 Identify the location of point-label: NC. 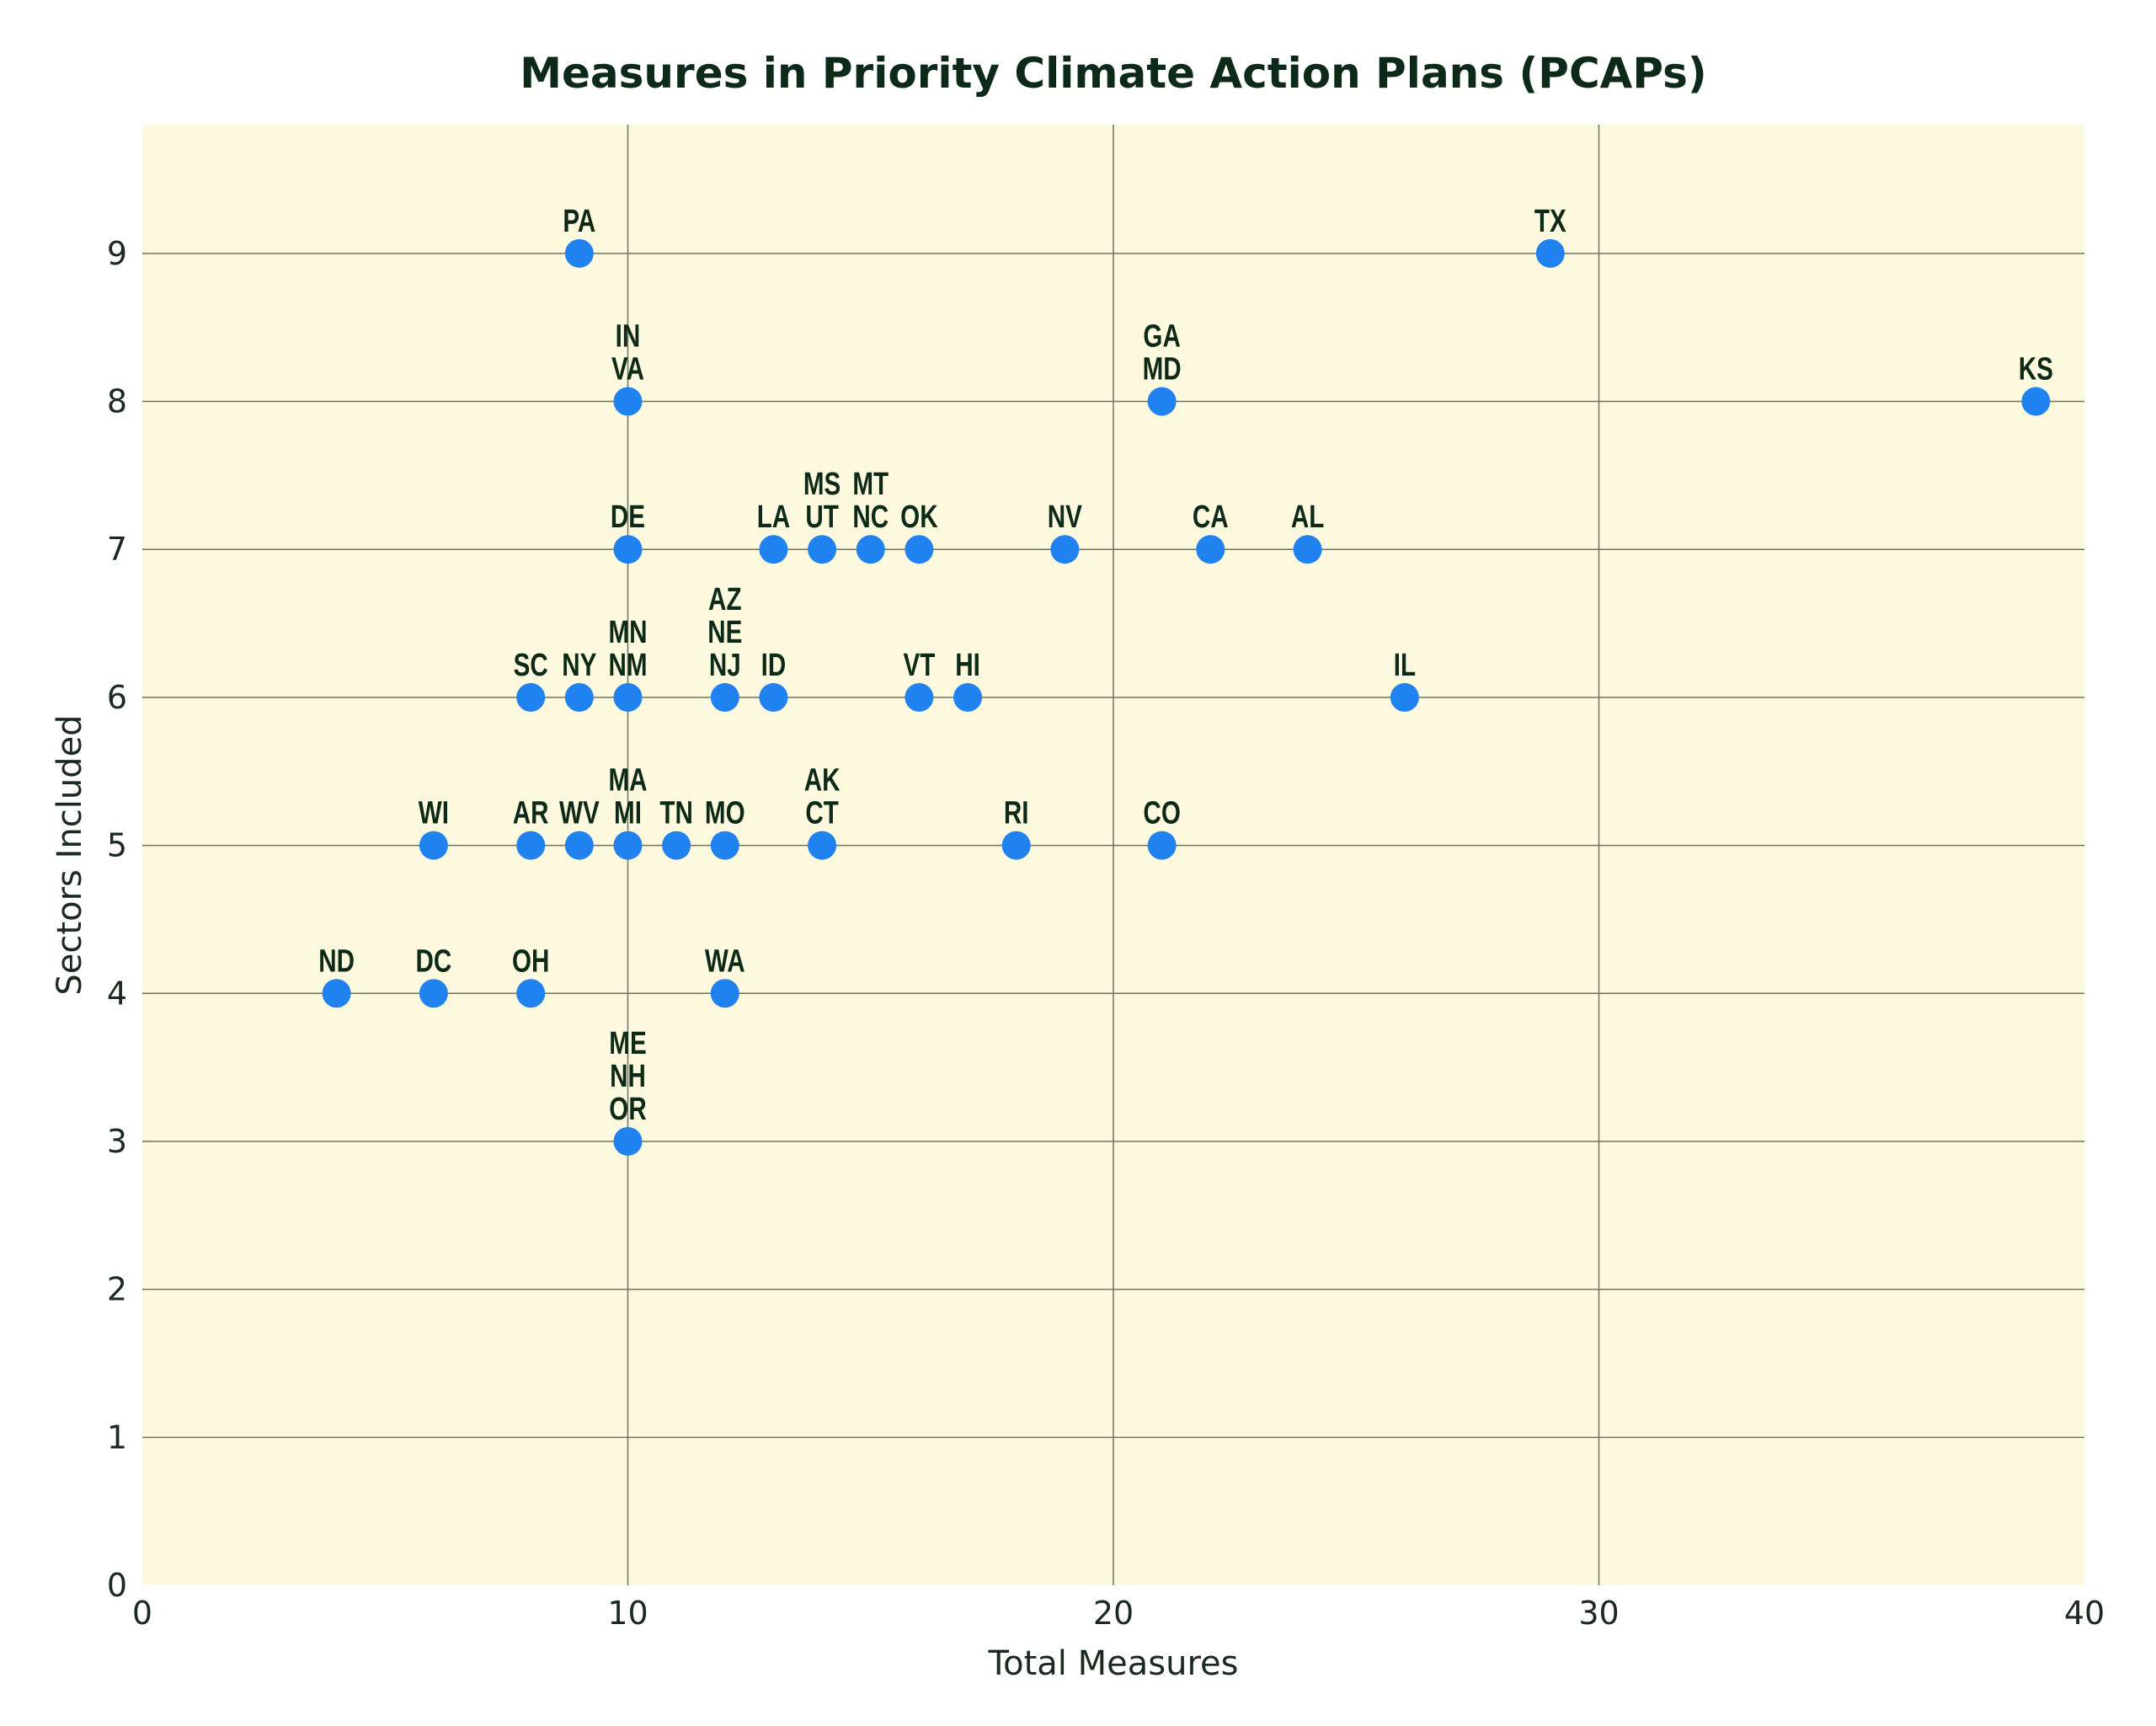
(870, 517).